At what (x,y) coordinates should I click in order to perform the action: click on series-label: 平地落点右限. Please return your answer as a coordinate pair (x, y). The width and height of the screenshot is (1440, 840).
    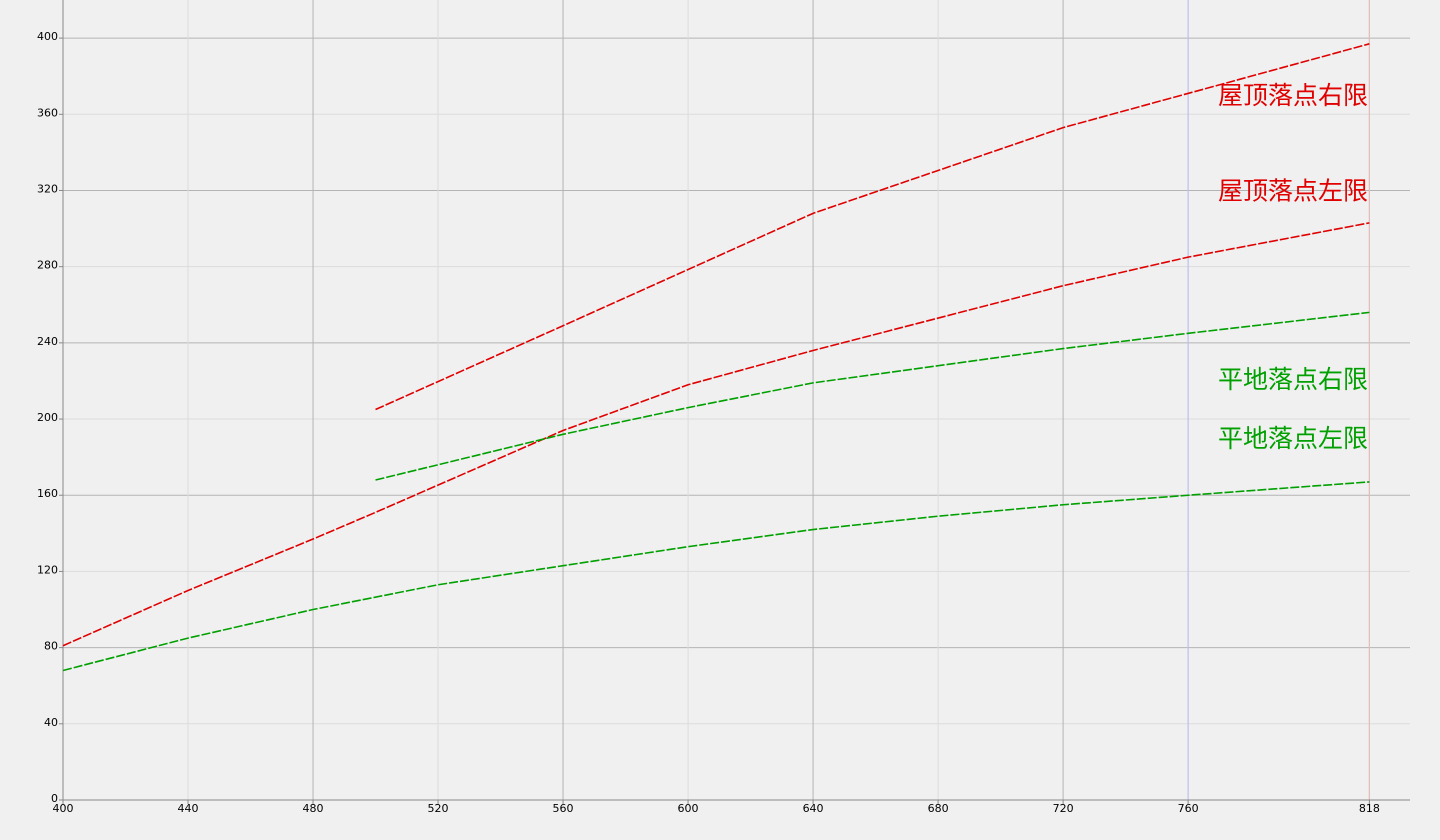
    Looking at the image, I should click on (1293, 379).